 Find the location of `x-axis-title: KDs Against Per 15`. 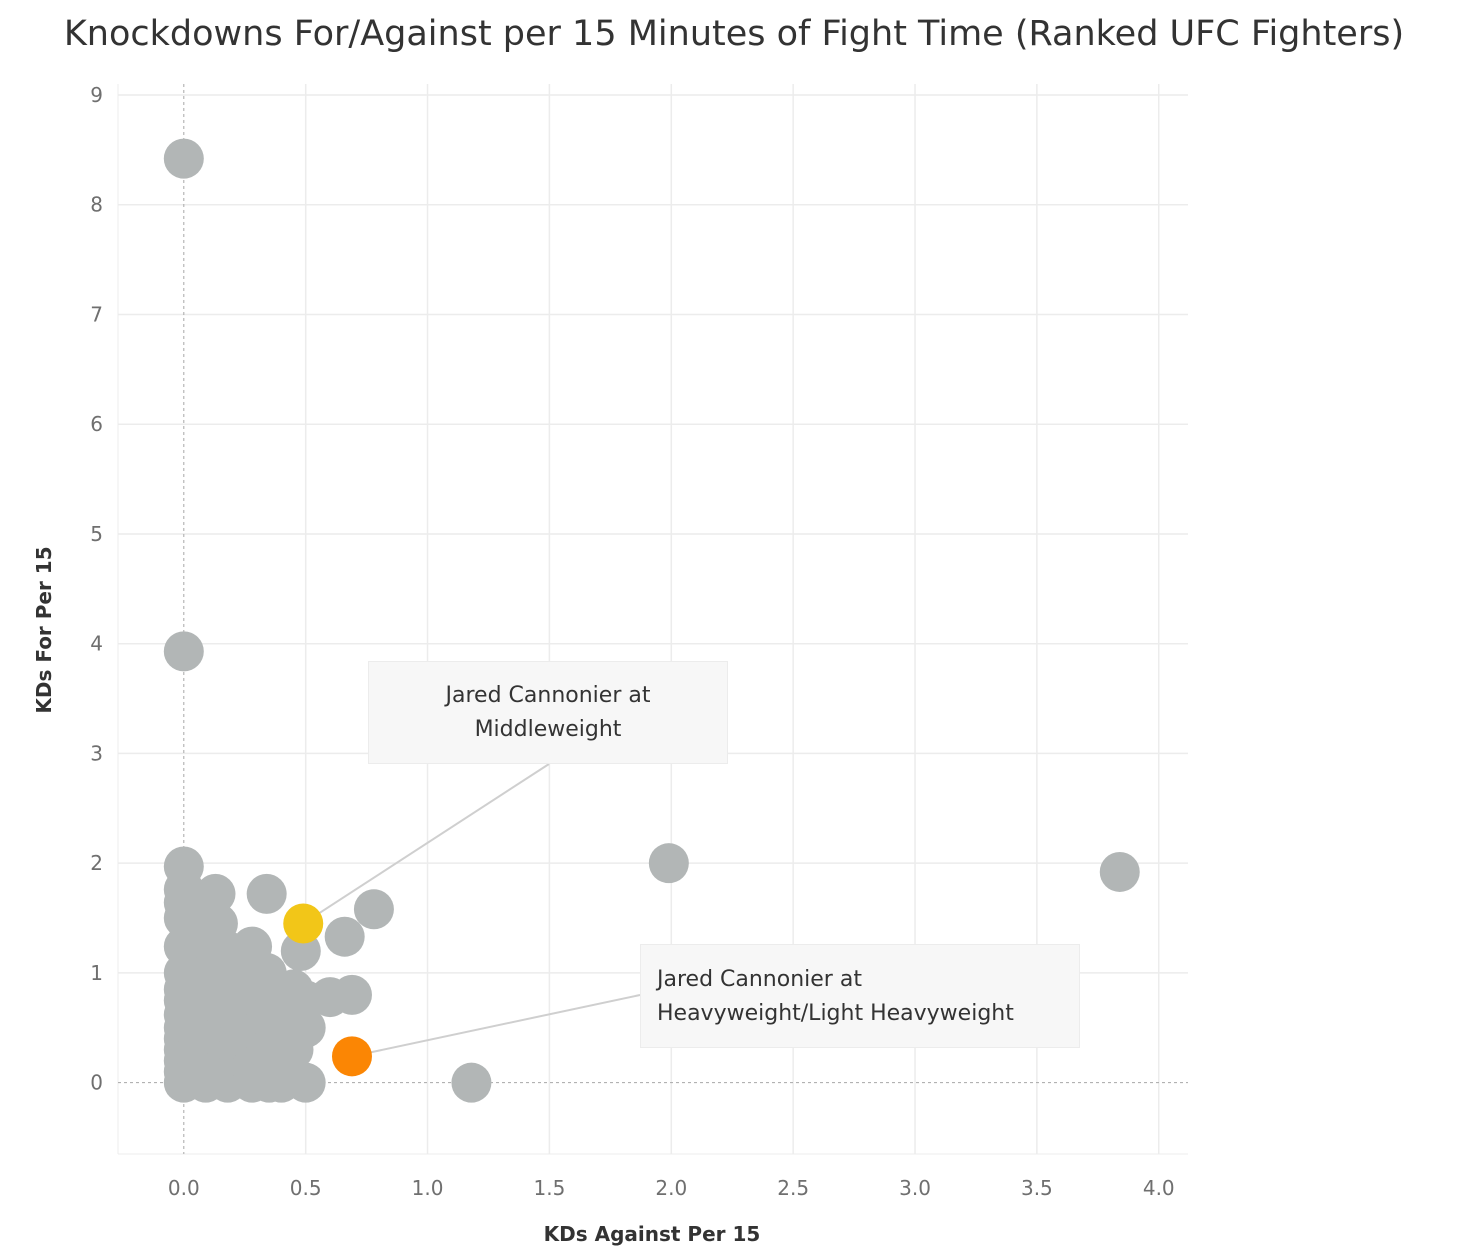

x-axis-title: KDs Against Per 15 is located at coordinates (652, 1234).